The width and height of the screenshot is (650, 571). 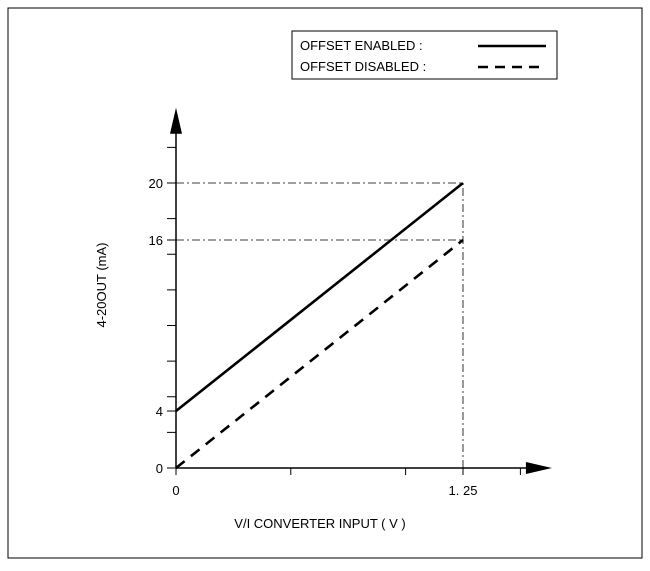 What do you see at coordinates (175, 490) in the screenshot?
I see `x-tick-label-0: 0` at bounding box center [175, 490].